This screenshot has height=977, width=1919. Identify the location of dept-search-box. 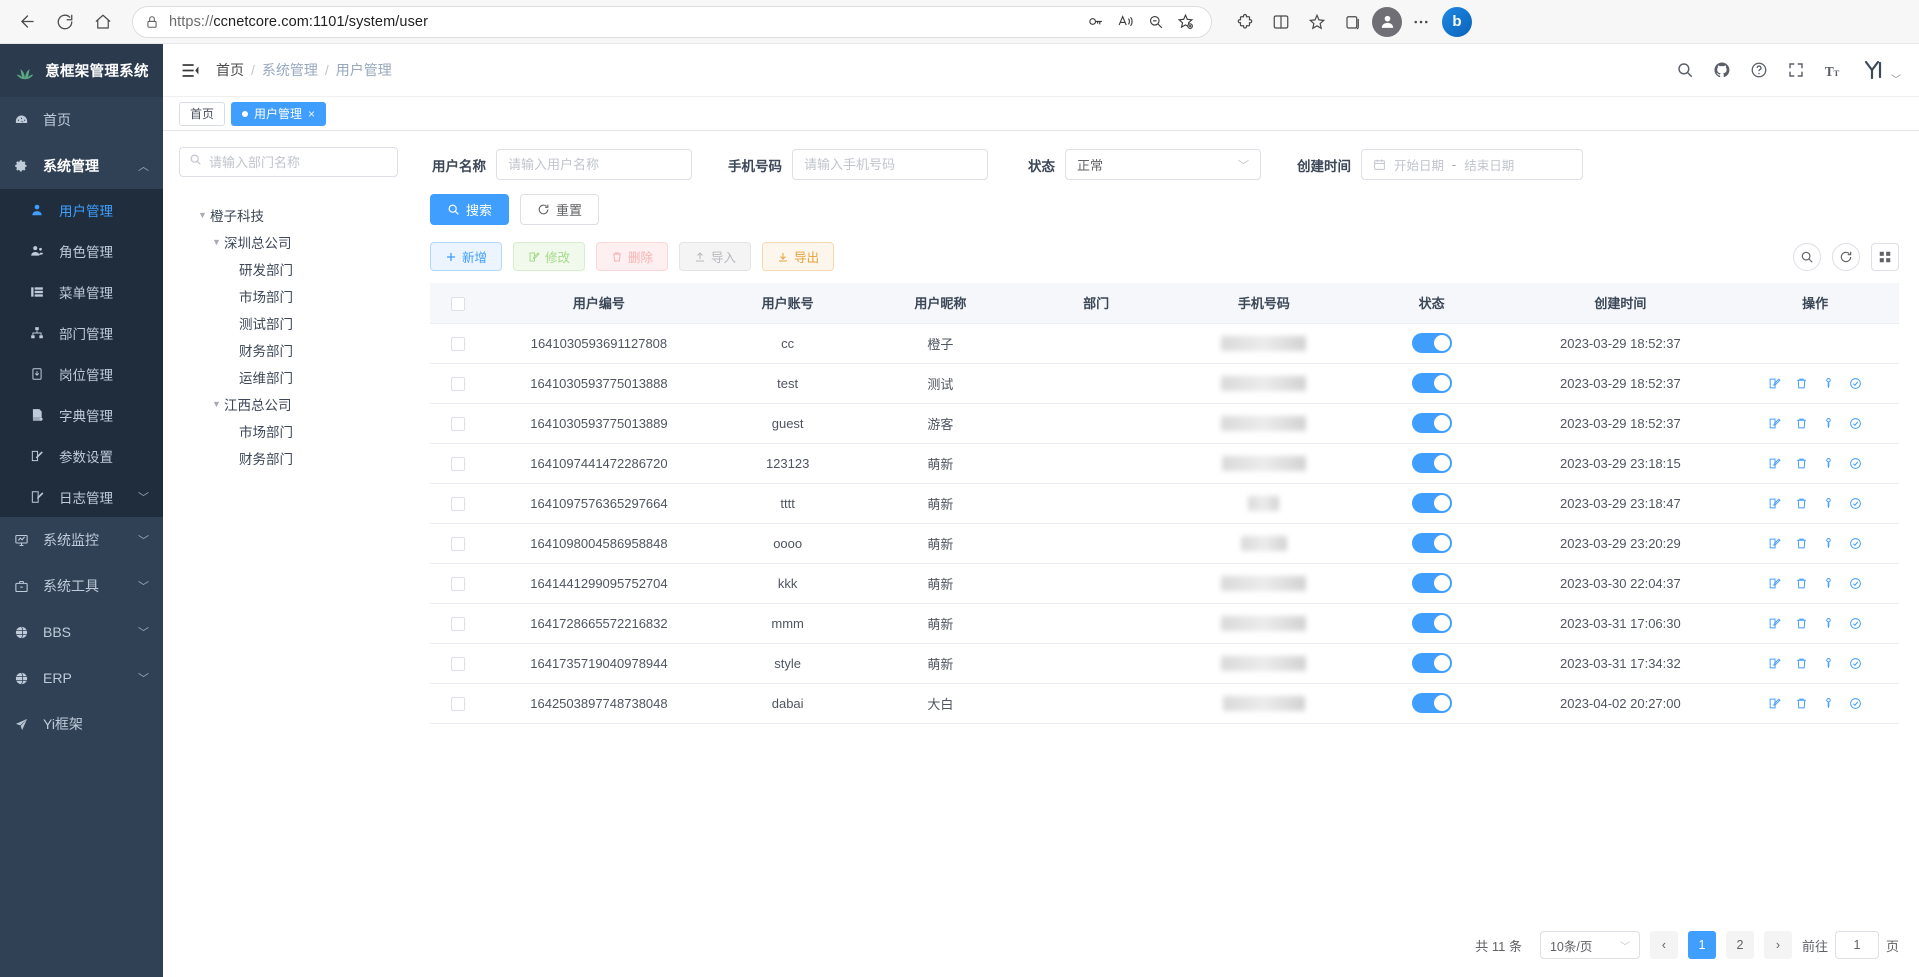
(288, 162).